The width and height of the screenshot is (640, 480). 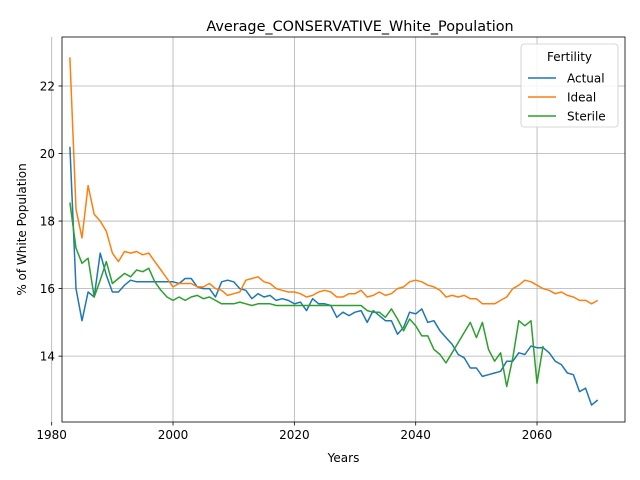 What do you see at coordinates (343, 458) in the screenshot?
I see `x-axis-label: Years` at bounding box center [343, 458].